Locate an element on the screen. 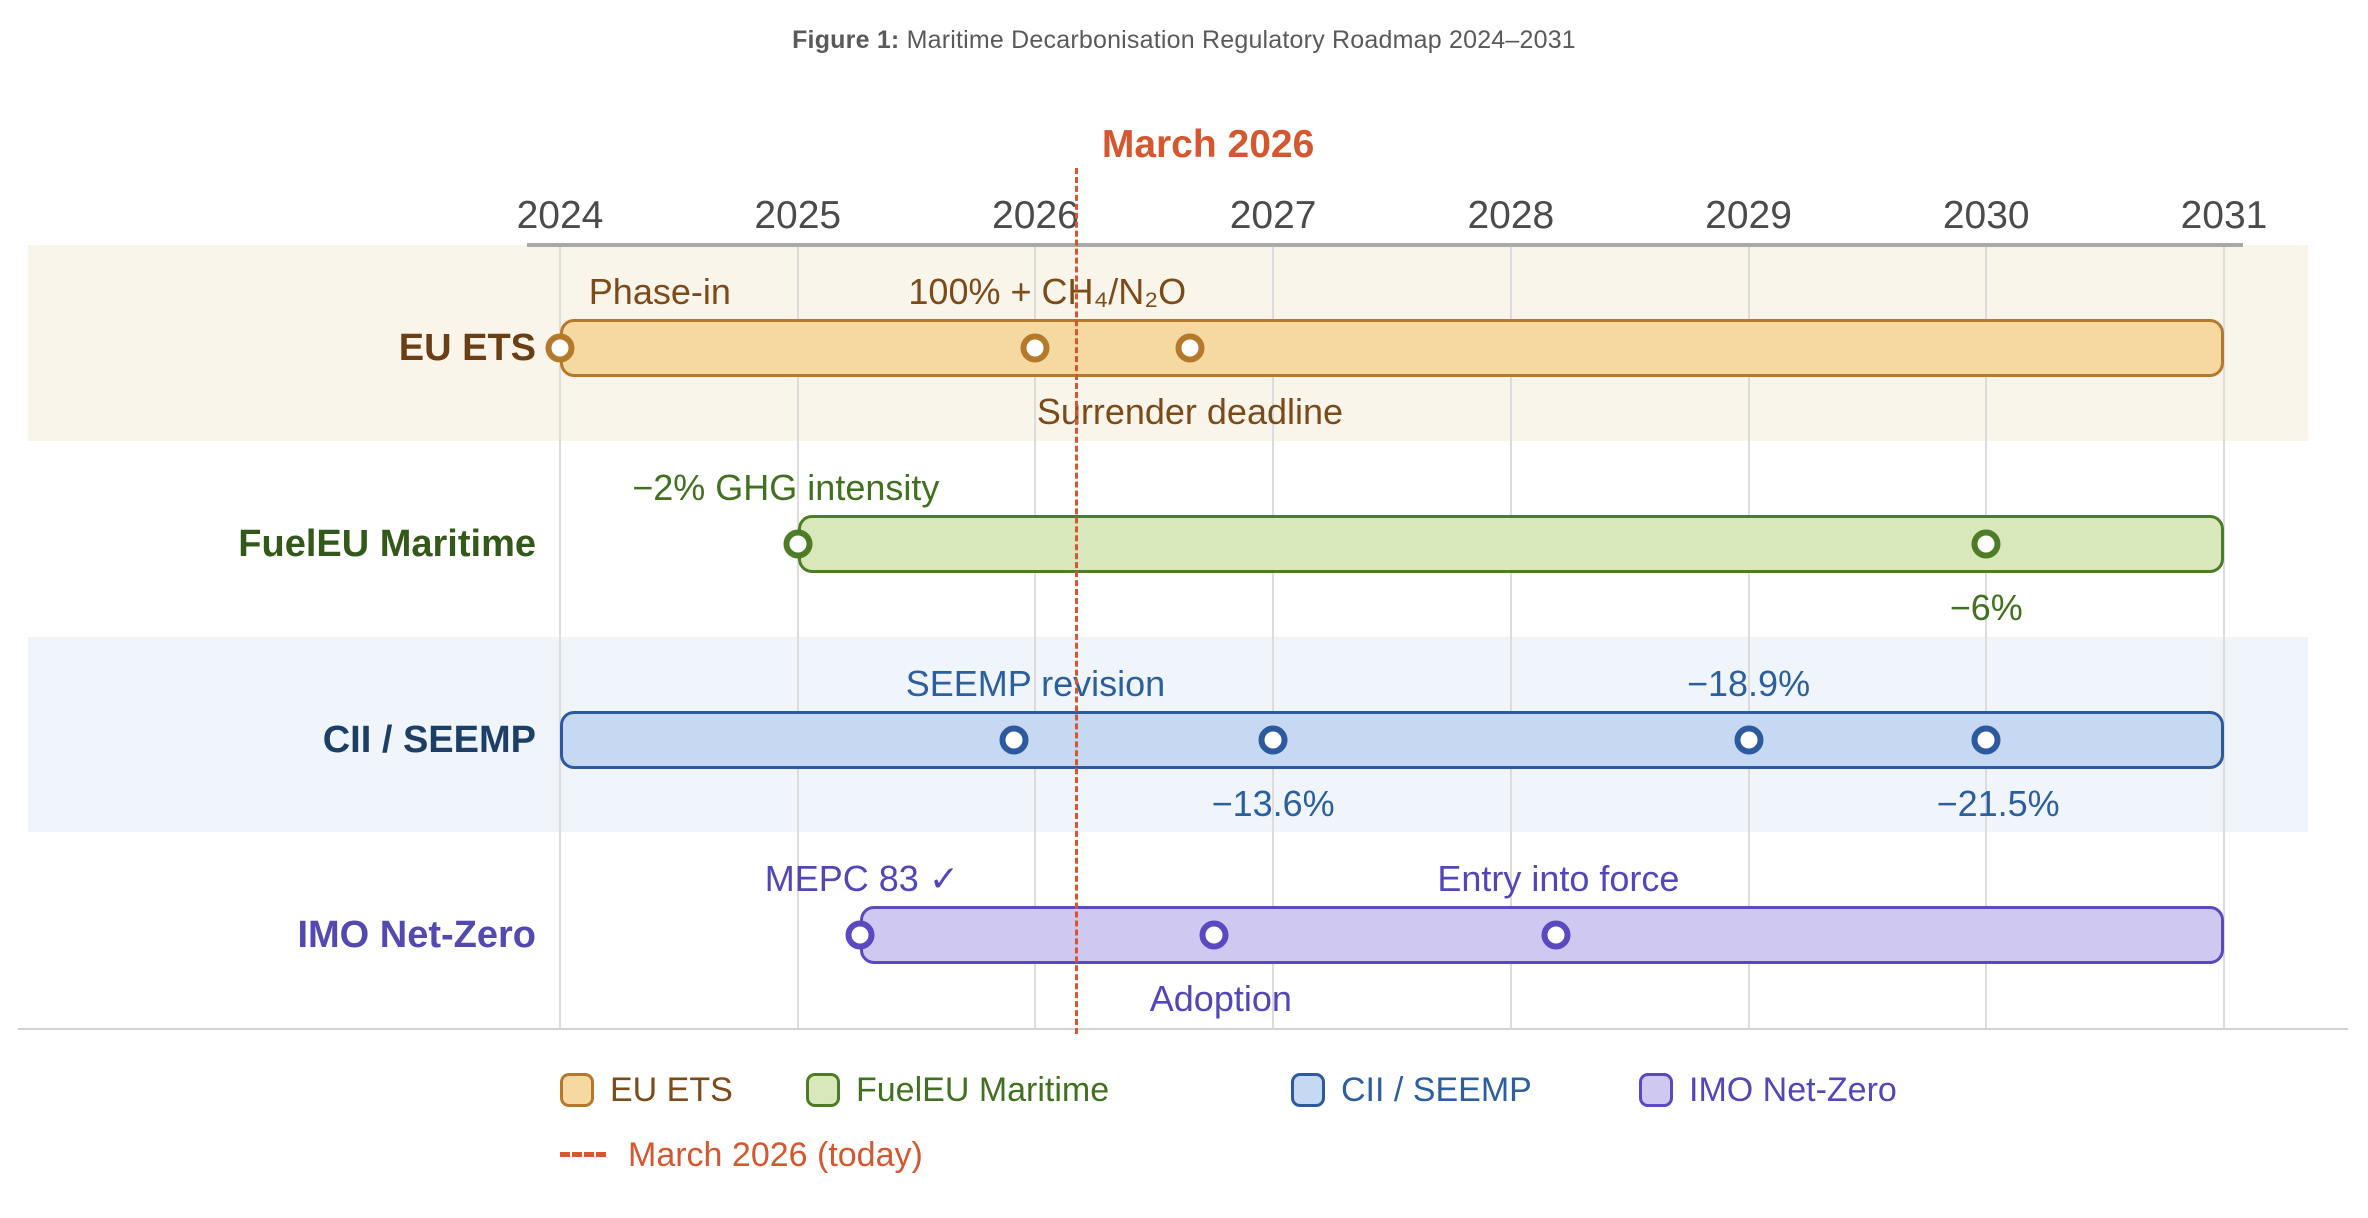 Image resolution: width=2368 pixels, height=1218 pixels. legend-item-label: FuelEU Maritime is located at coordinates (983, 1090).